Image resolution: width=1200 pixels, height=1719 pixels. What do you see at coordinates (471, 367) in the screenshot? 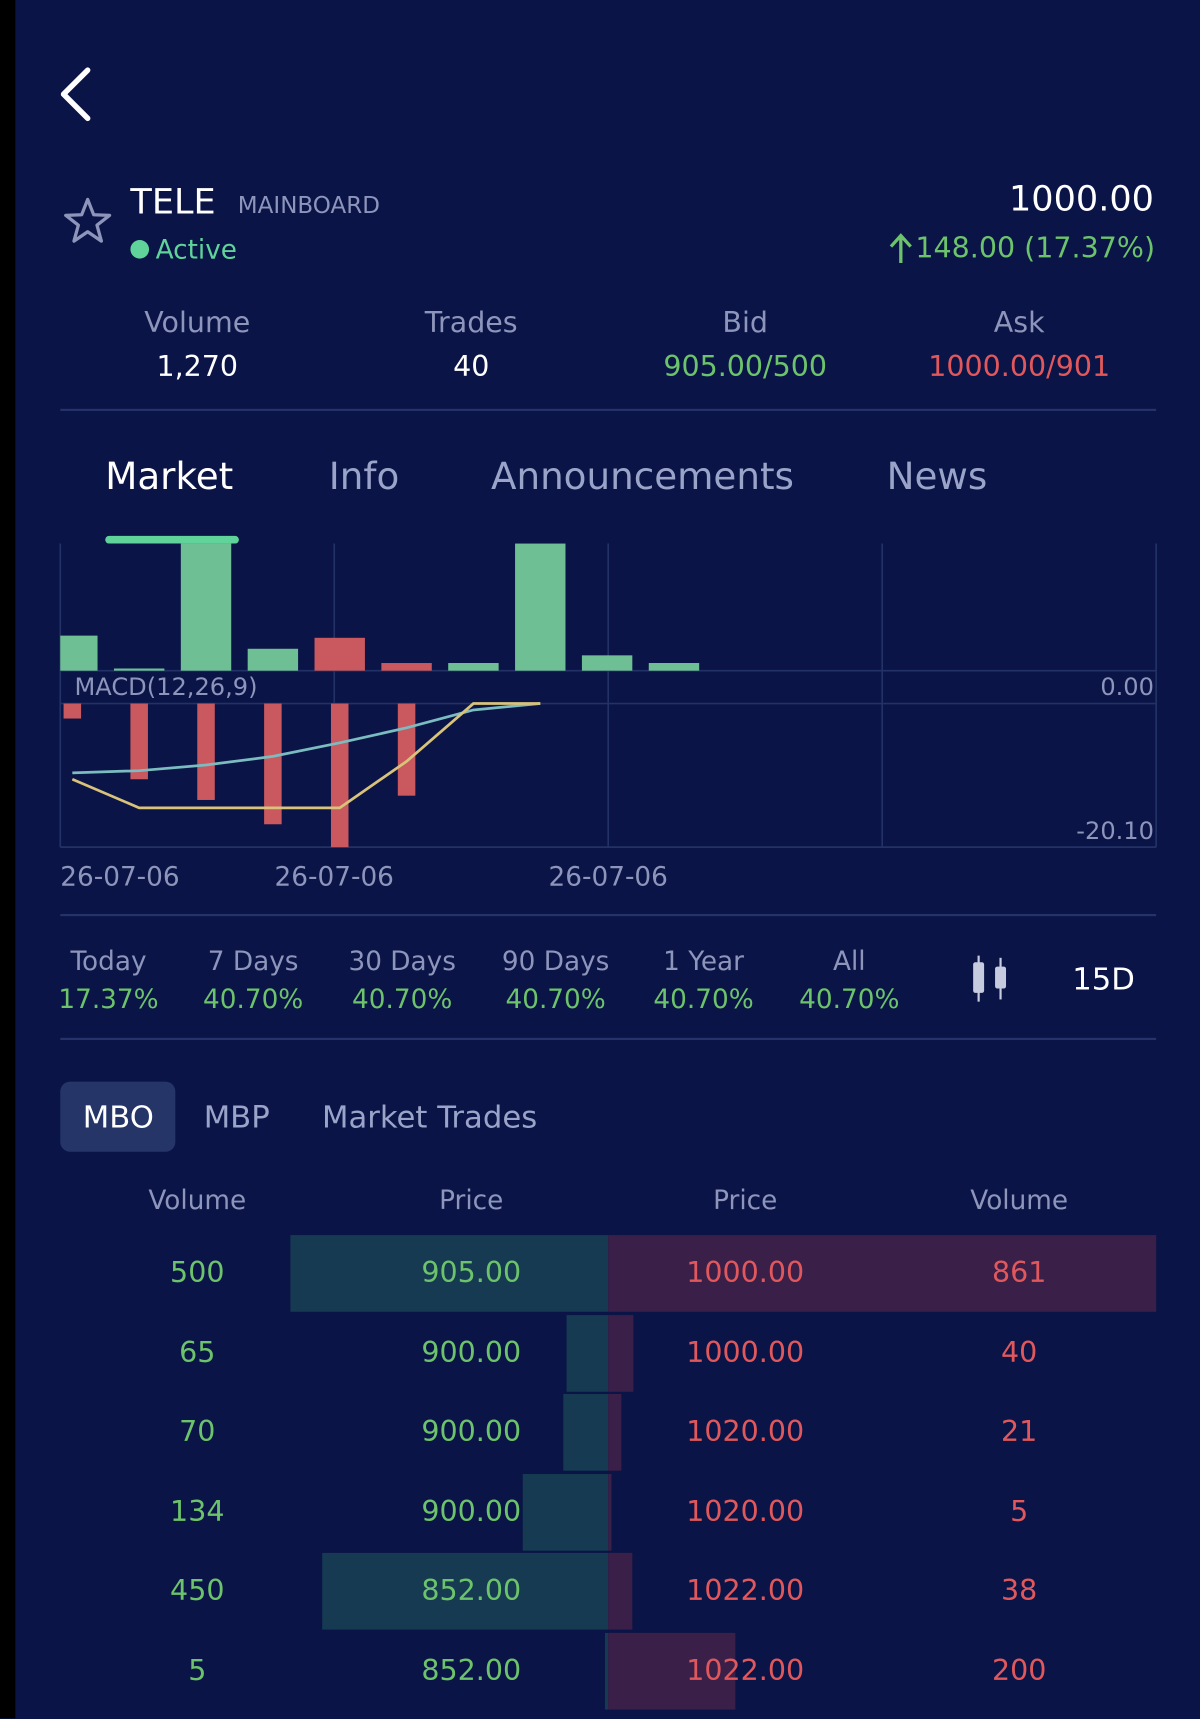
I see `stat-value: 40` at bounding box center [471, 367].